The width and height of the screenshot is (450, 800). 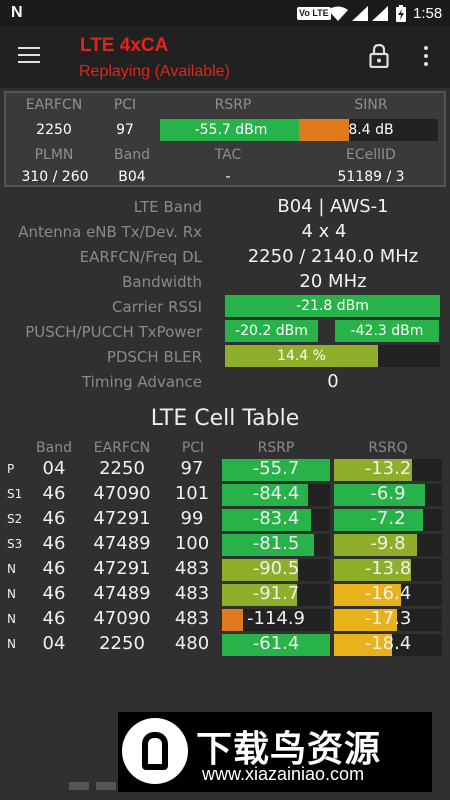 What do you see at coordinates (388, 568) in the screenshot?
I see `cell-rsrq: -13.8` at bounding box center [388, 568].